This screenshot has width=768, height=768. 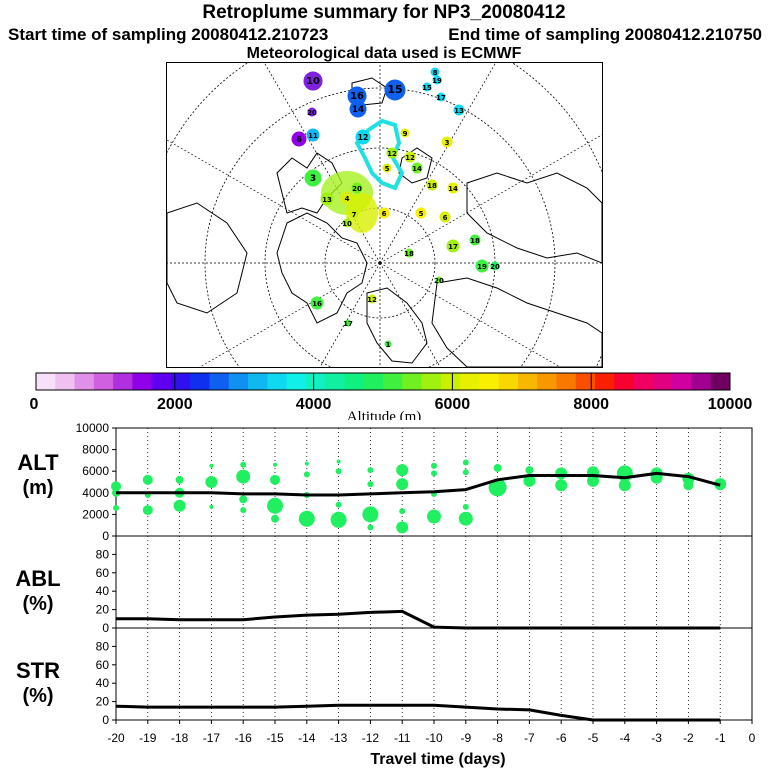 I want to click on x-tick-label: -15, so click(x=275, y=738).